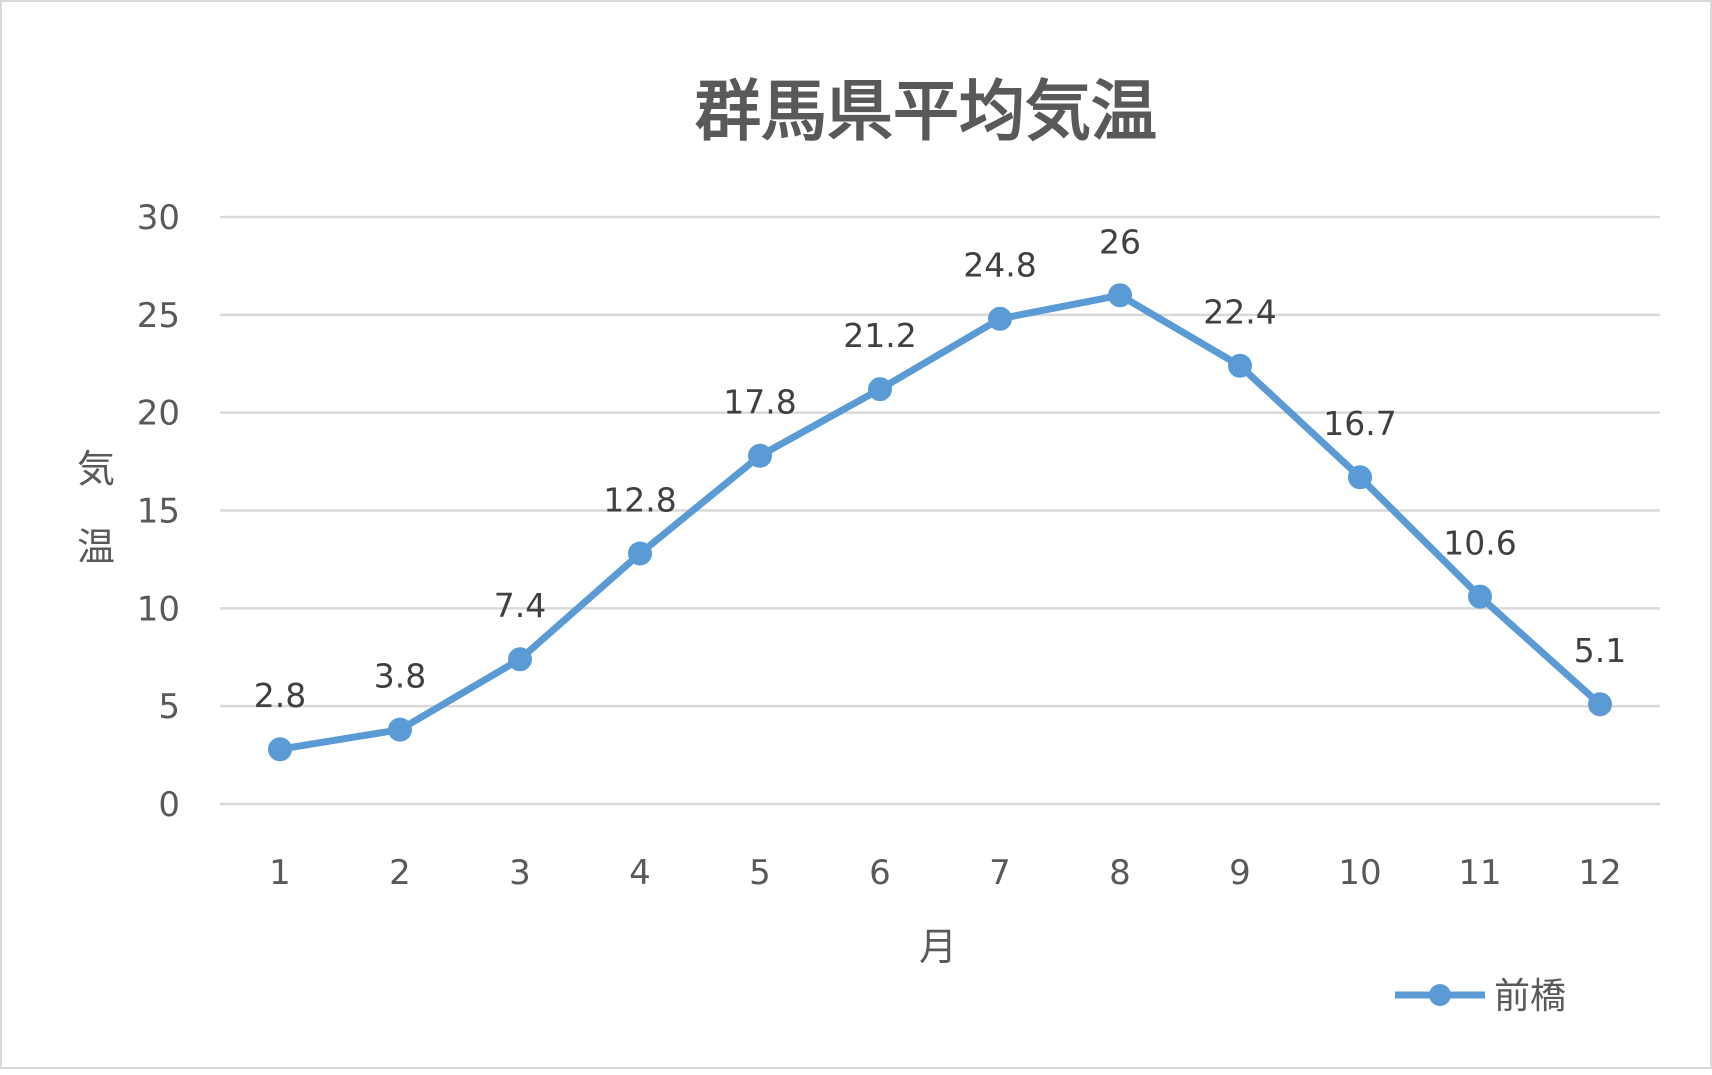  Describe the element at coordinates (945, 873) in the screenshot. I see `x-axis-tick-labels: 1 2 3 4 5 6 7 8 9 10 11 12` at that location.